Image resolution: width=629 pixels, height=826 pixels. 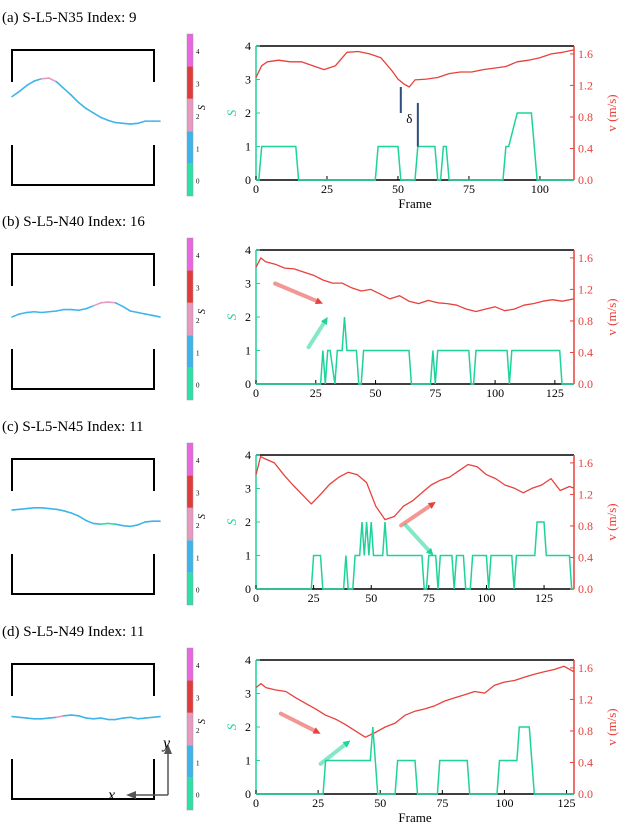 What do you see at coordinates (416, 515) in the screenshot?
I see `velocity-trend-arrow-shaft` at bounding box center [416, 515].